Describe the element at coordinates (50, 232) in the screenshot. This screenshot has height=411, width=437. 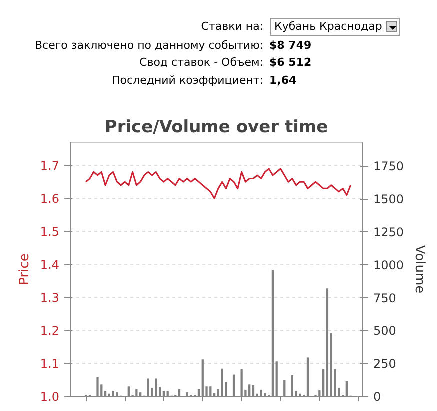
I see `y-tick-label: 1.5` at that location.